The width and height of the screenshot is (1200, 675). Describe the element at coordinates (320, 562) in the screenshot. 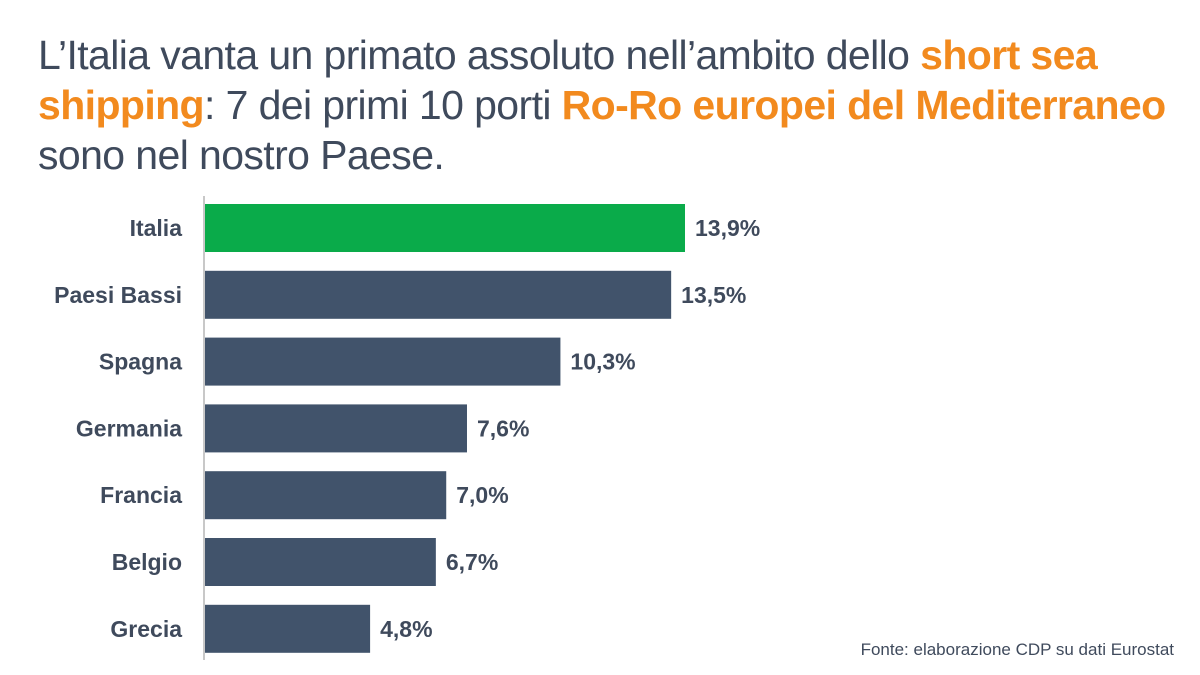

I see `bar-belgio` at that location.